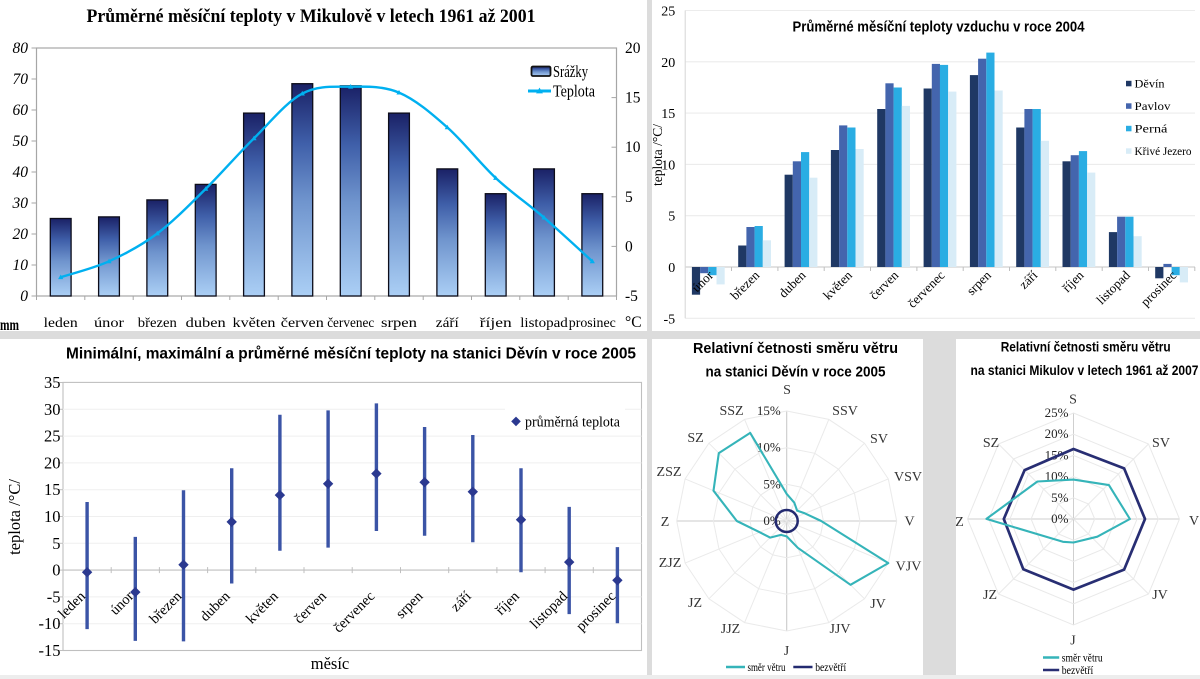  I want to click on svg-text: únor, so click(109, 323).